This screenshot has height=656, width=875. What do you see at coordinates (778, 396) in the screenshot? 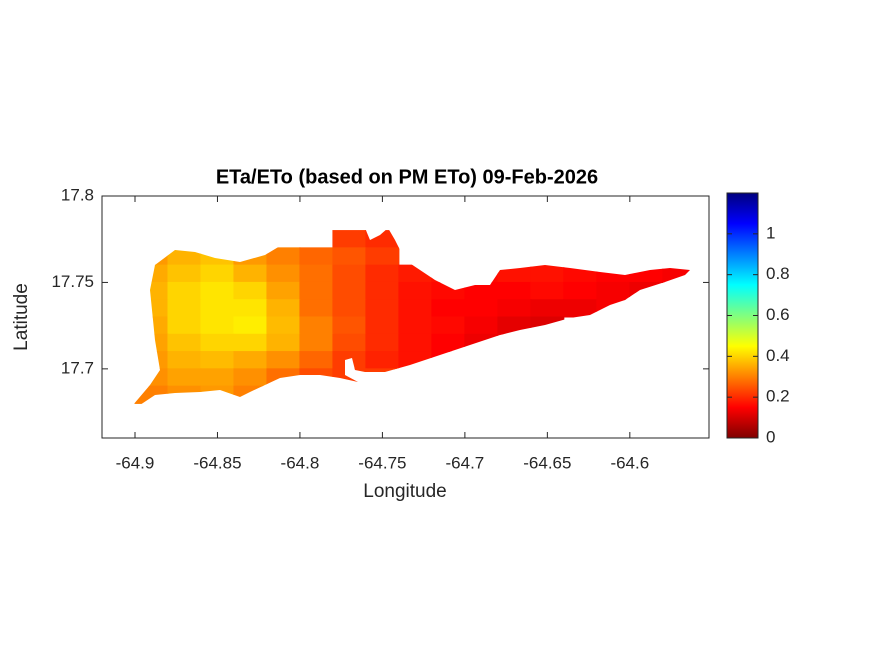
I see `colorbar-tick-label: 0.2` at bounding box center [778, 396].